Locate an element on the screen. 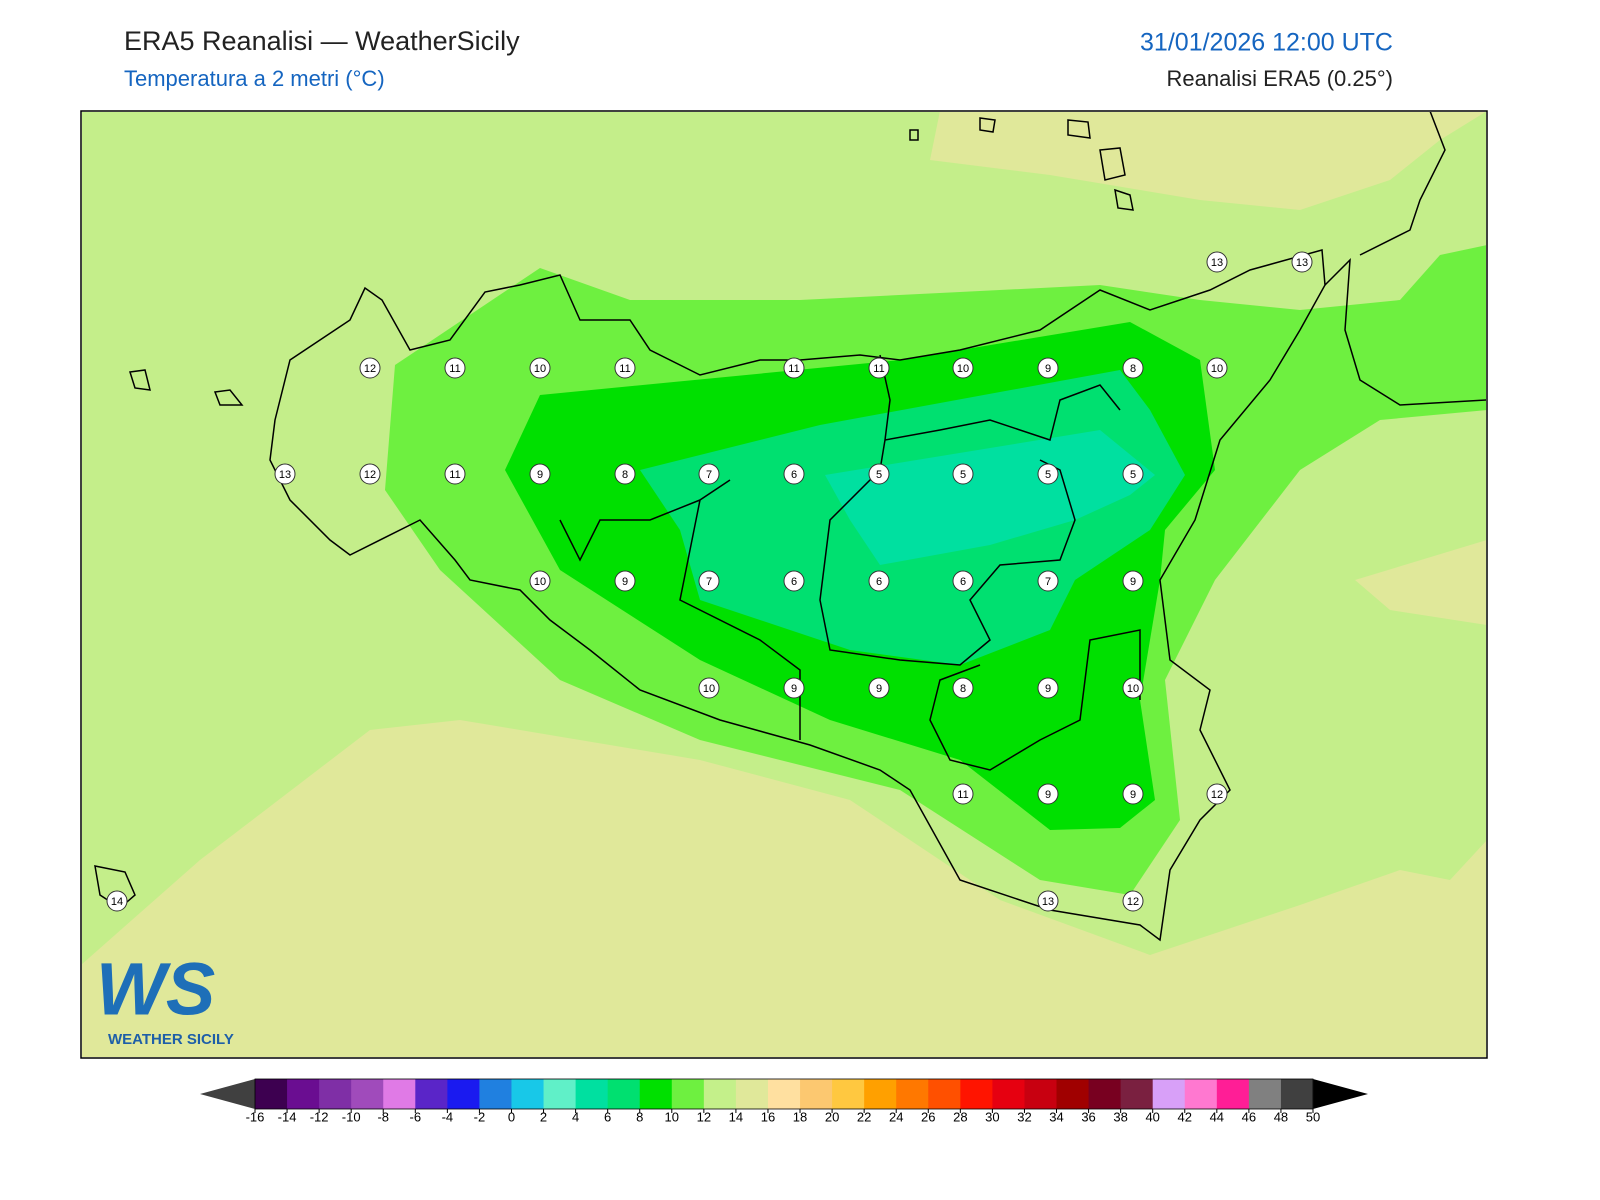 The height and width of the screenshot is (1200, 1600). colorbar-tick-label: 4 is located at coordinates (575, 1116).